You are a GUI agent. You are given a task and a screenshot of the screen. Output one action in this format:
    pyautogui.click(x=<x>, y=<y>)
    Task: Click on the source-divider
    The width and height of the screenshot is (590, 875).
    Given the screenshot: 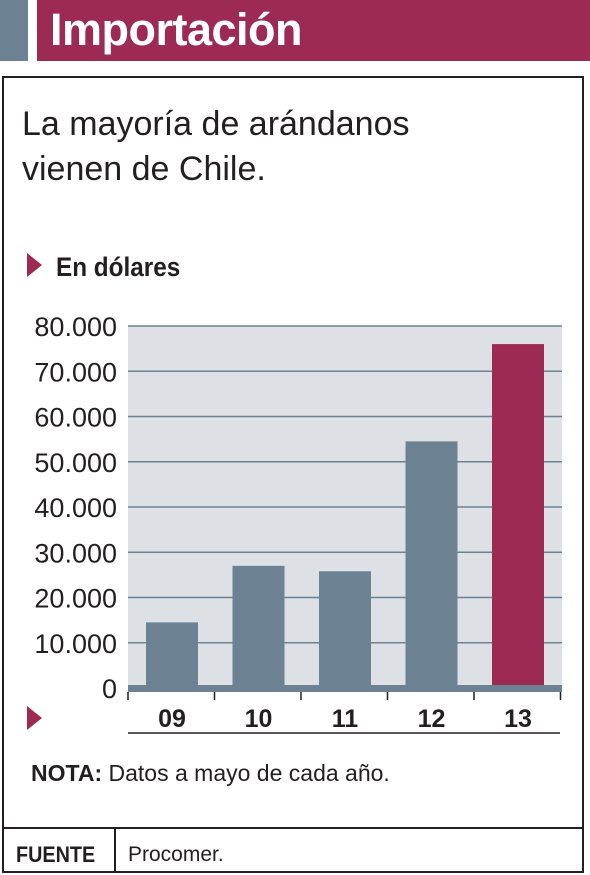 What is the action you would take?
    pyautogui.click(x=293, y=828)
    